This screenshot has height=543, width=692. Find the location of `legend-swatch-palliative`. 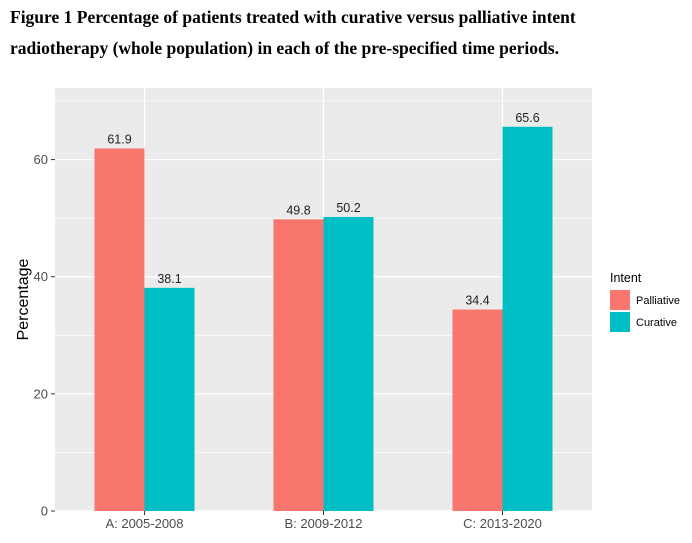

legend-swatch-palliative is located at coordinates (620, 300).